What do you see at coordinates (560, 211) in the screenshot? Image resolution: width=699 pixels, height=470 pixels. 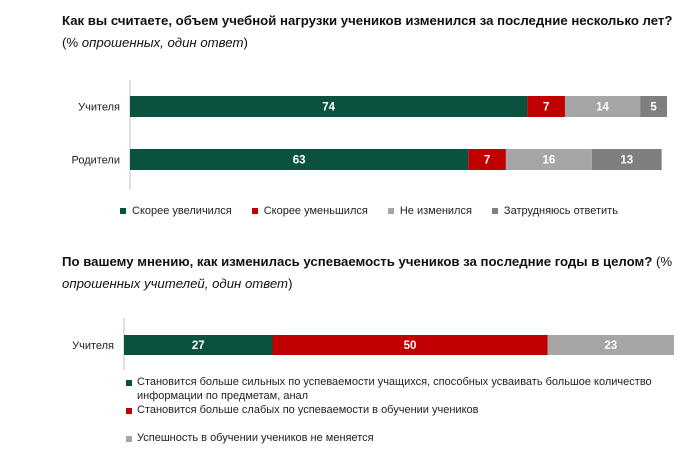 I see `legend-label: Затрудняюсь ответить` at bounding box center [560, 211].